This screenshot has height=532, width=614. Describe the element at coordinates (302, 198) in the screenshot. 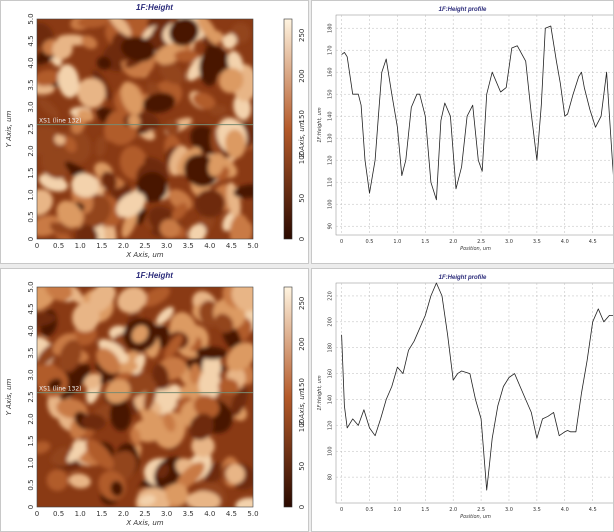

I see `colorbar-tick-label: 50` at that location.